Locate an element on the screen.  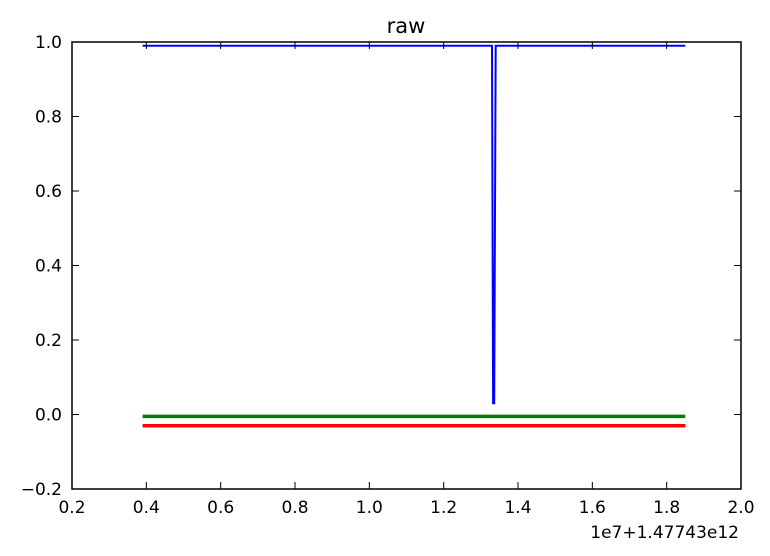
y-tick-label: 0.4 is located at coordinates (48, 267).